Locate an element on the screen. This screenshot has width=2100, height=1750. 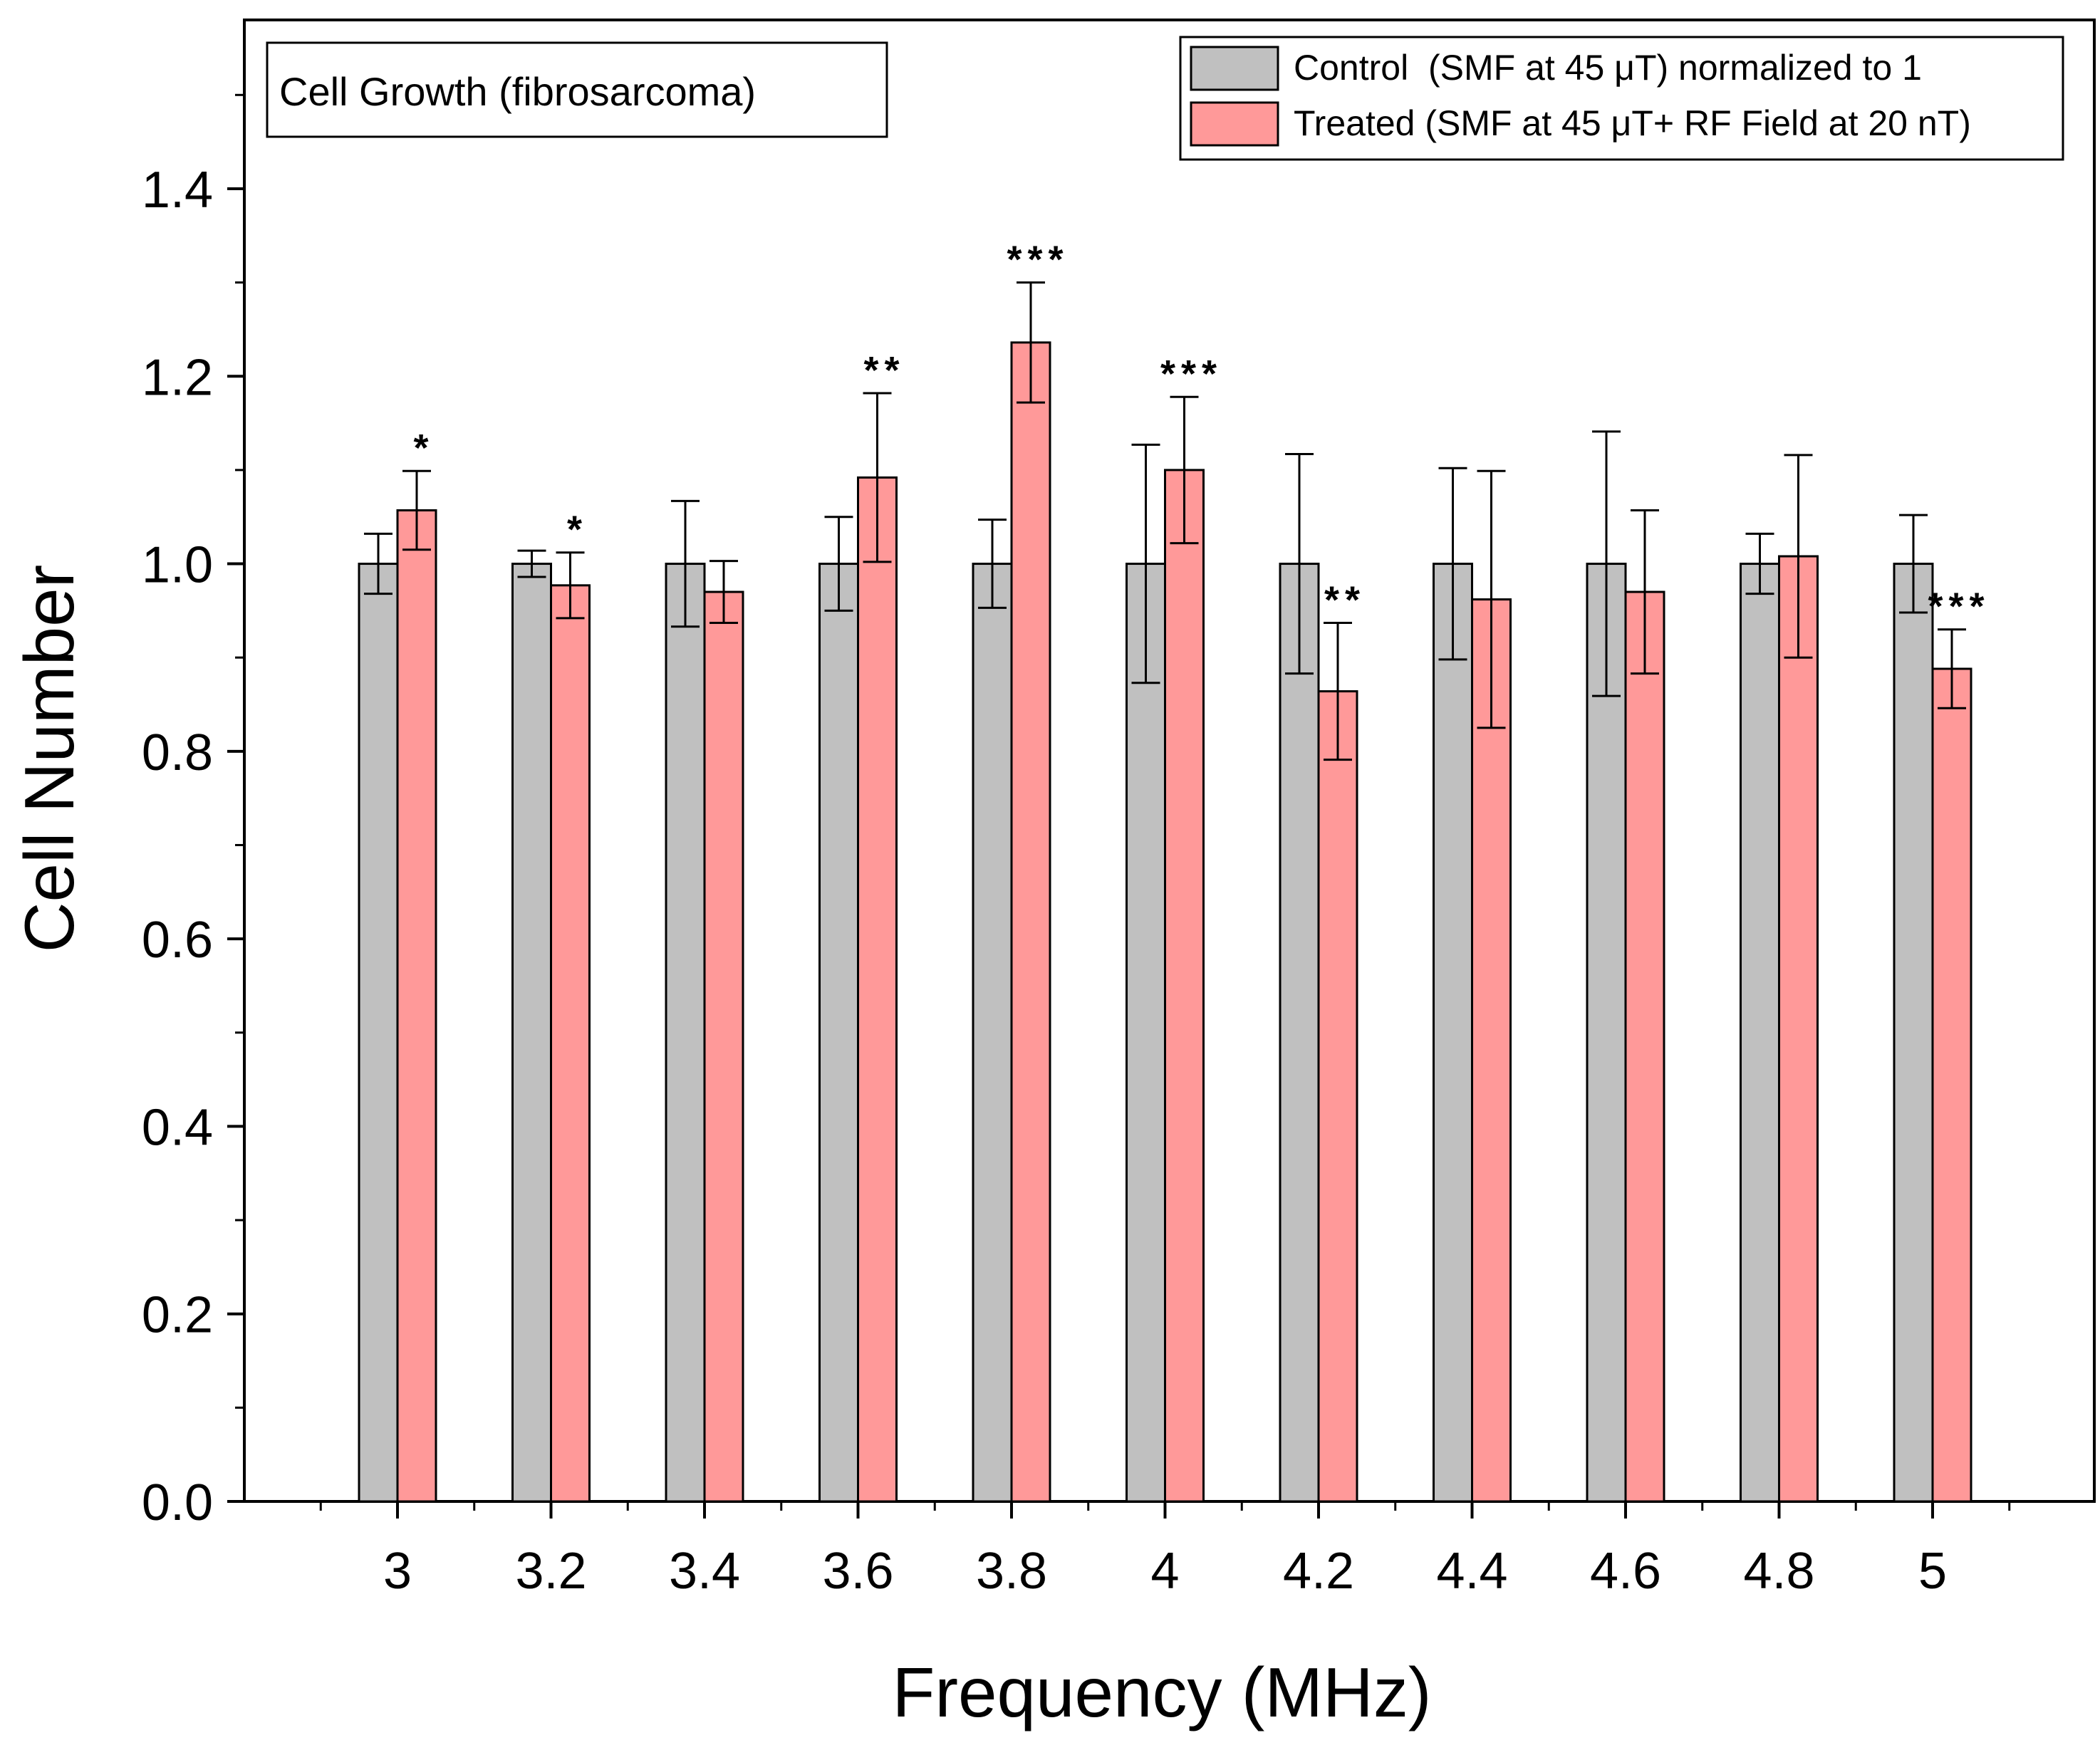
bar-control-3.4 is located at coordinates (685, 1033).